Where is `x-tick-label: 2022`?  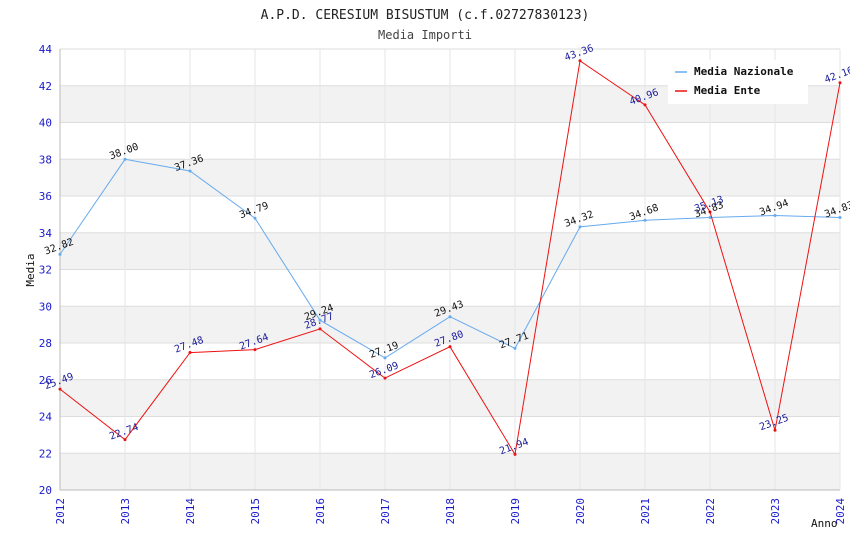 x-tick-label: 2022 is located at coordinates (710, 511).